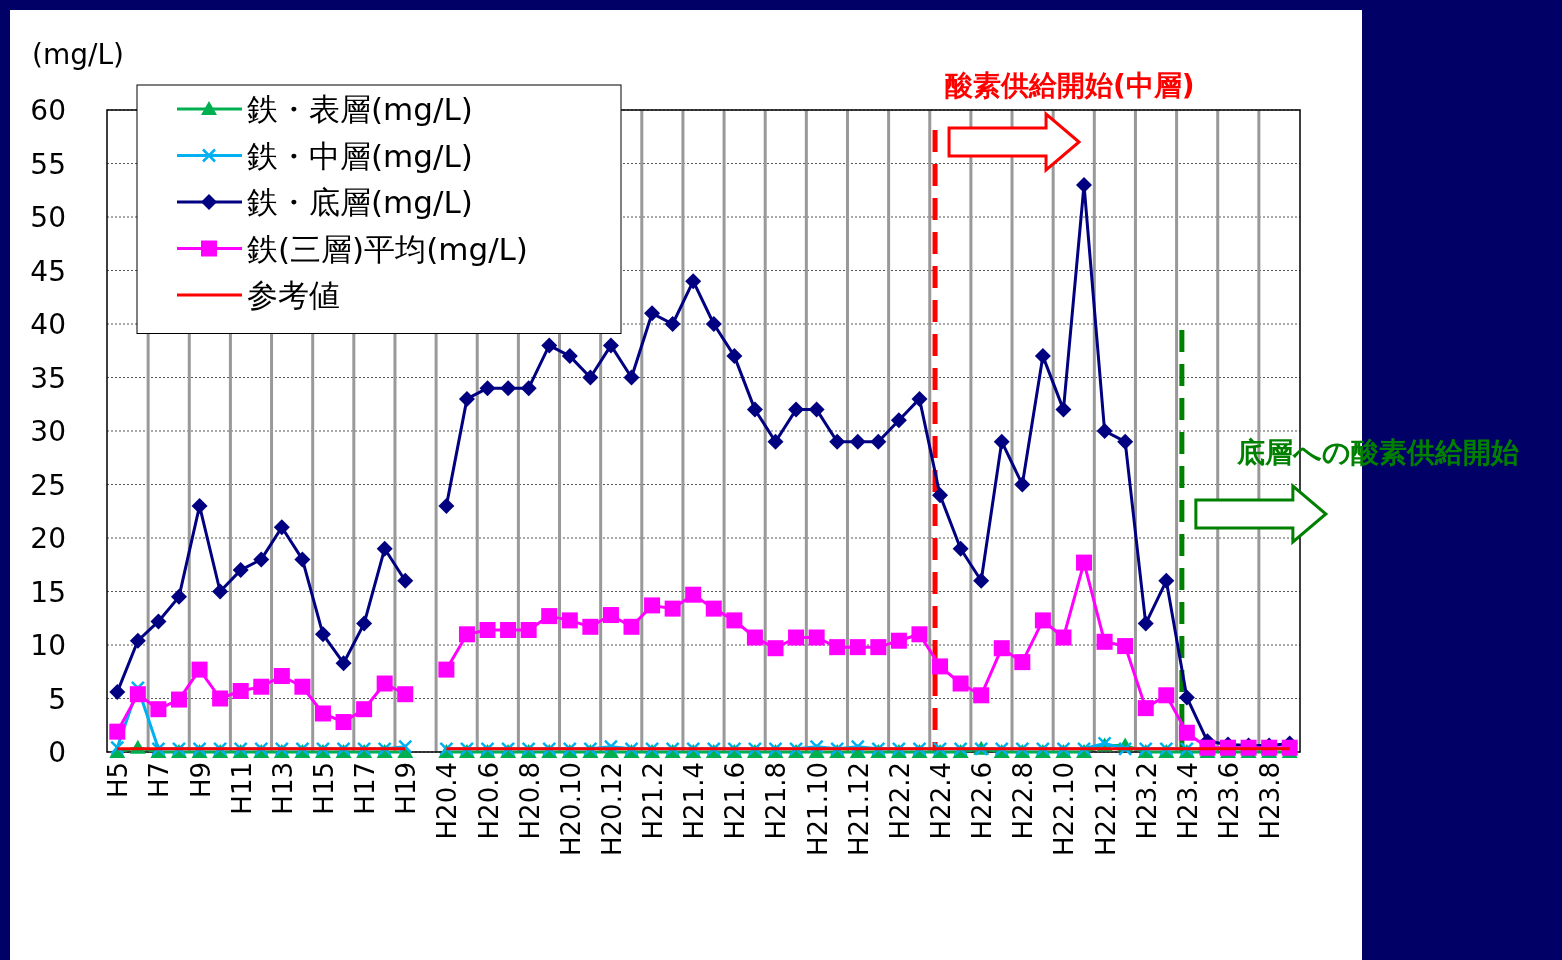 Image resolution: width=1562 pixels, height=960 pixels. Describe the element at coordinates (118, 780) in the screenshot. I see `x-tick-label: H5` at that location.